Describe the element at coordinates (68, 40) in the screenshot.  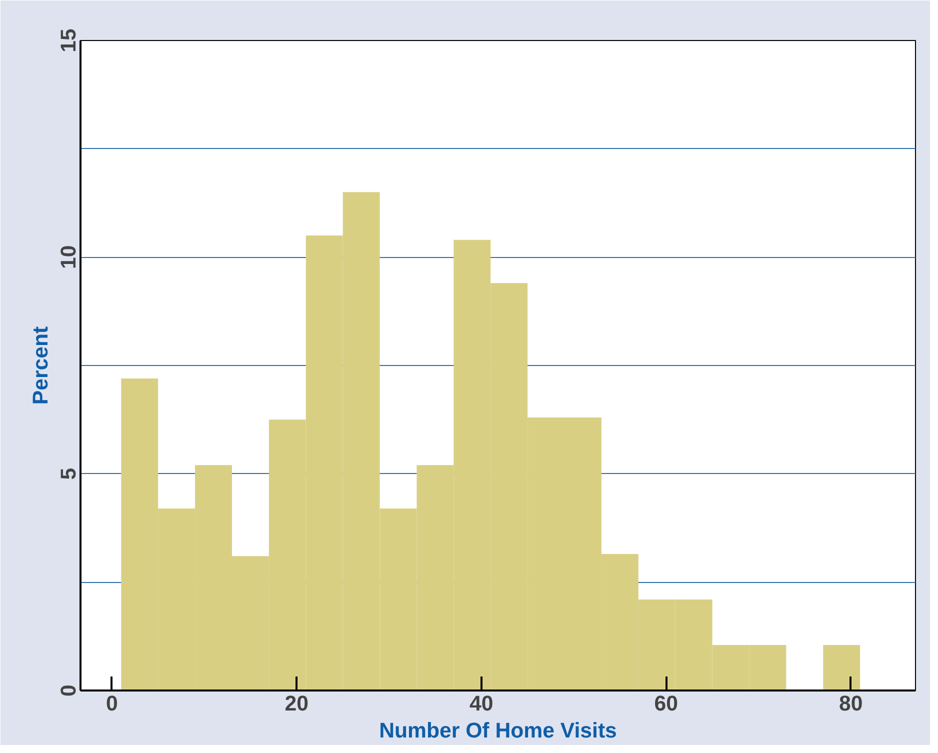
I see `y-tick-label: 15` at that location.